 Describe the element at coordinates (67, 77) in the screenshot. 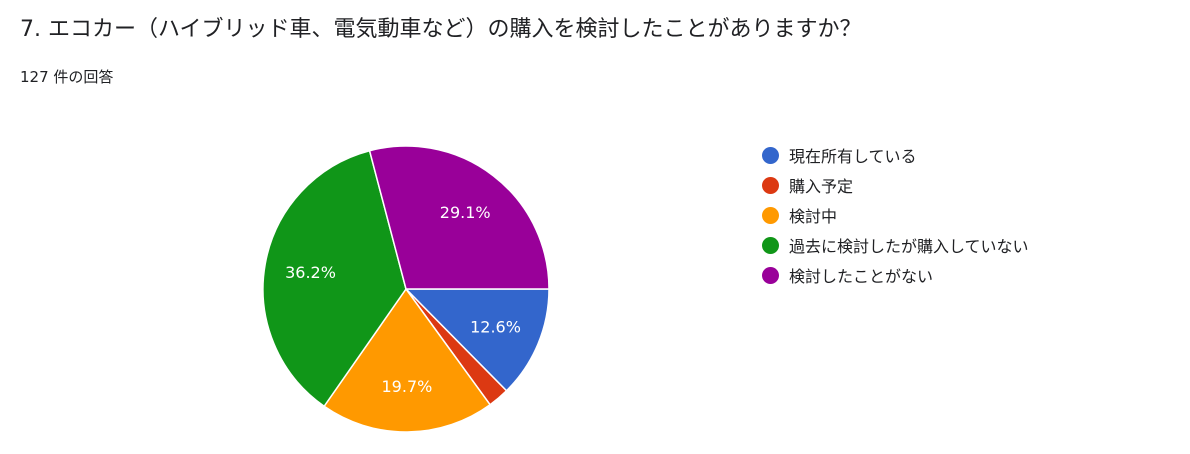

I see `response-count: 127 件の回答` at that location.